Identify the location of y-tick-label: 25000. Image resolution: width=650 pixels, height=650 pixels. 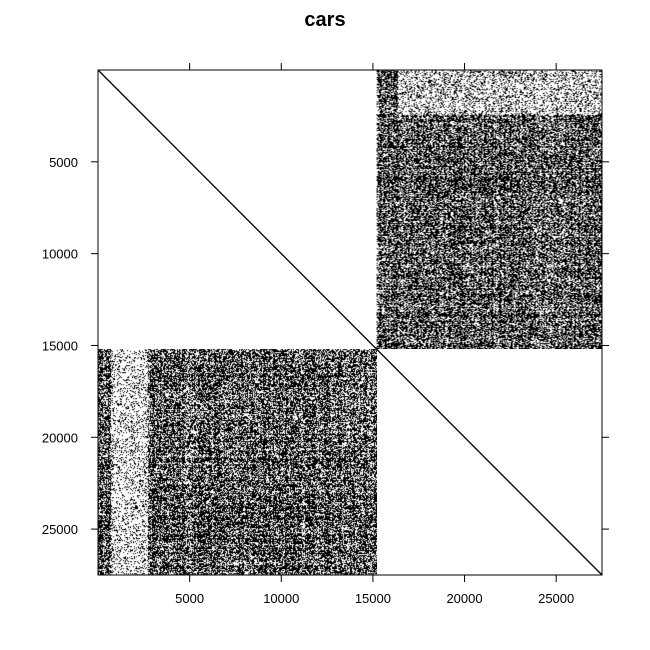
(60, 529).